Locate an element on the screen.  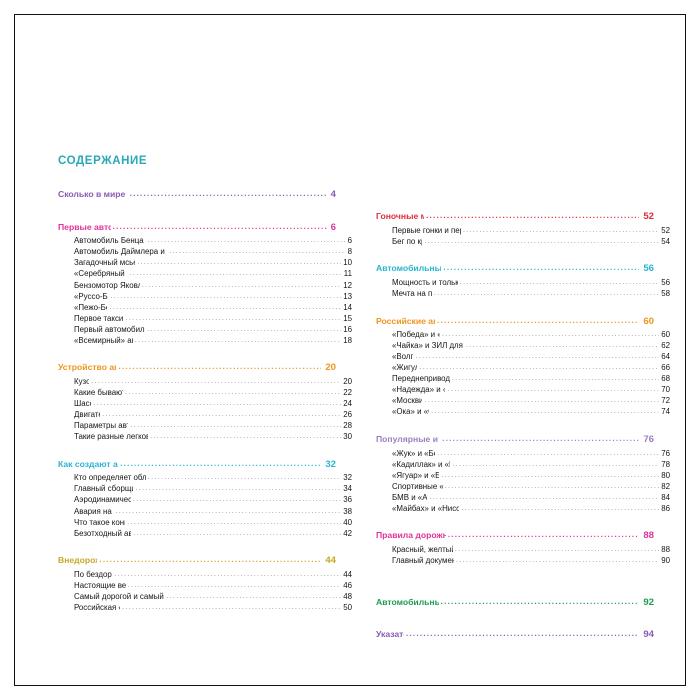
toc-entry-page: 10 is located at coordinates (347, 263).